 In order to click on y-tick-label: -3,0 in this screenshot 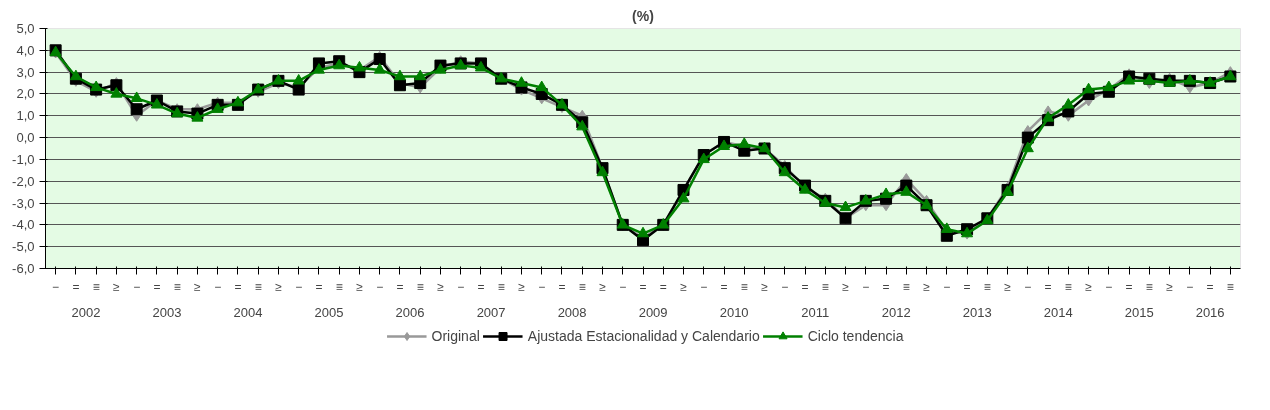, I will do `click(23, 203)`.